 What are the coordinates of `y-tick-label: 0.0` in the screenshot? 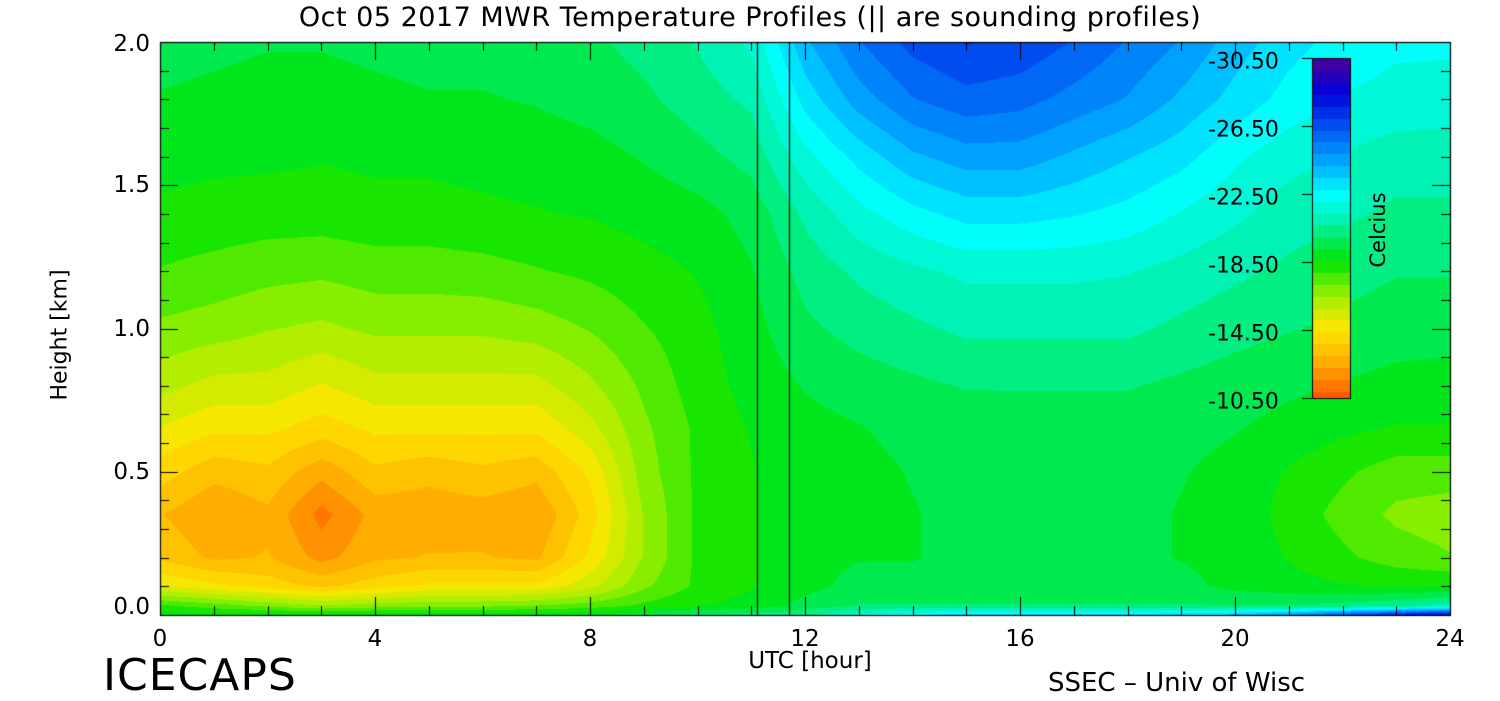 It's located at (131, 607).